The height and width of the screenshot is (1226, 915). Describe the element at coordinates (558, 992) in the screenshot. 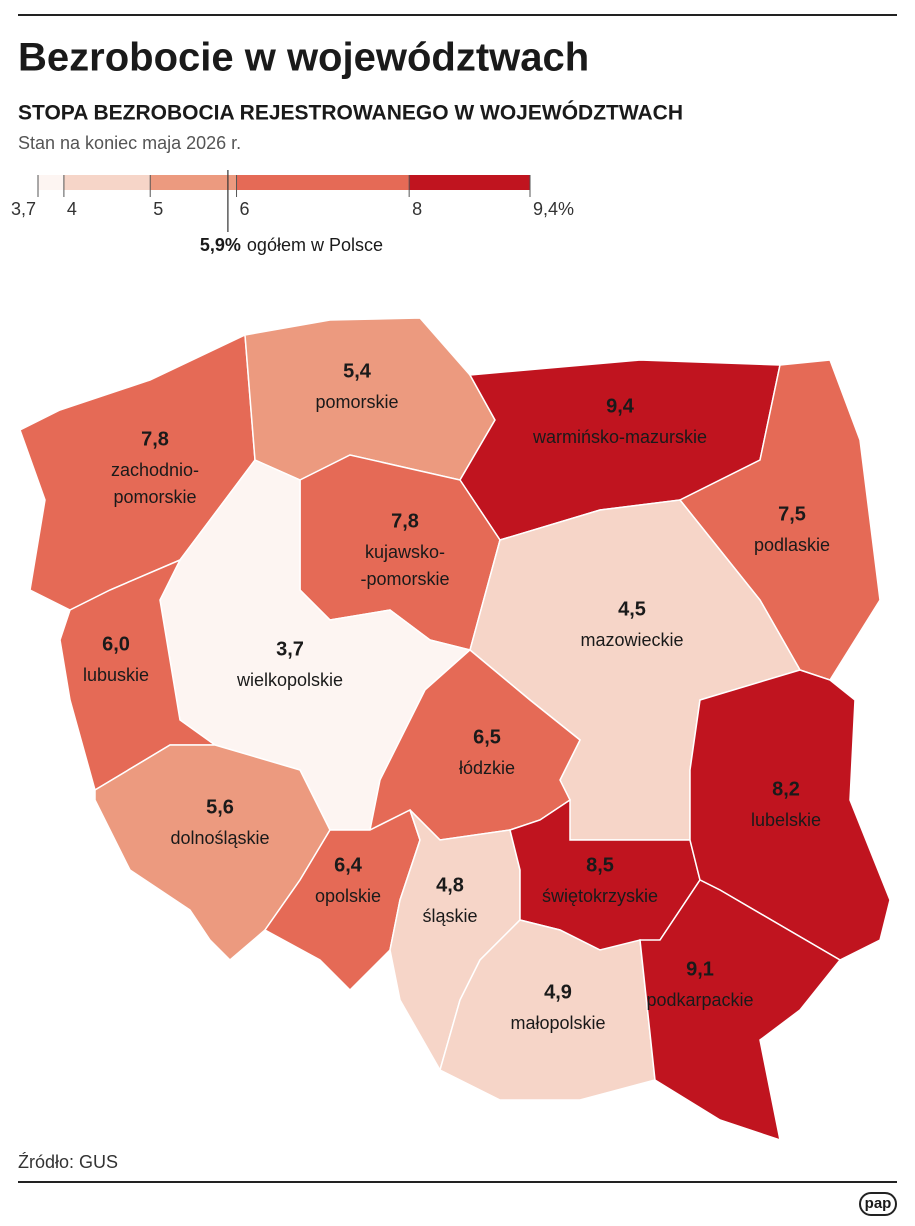

I see `region-value: 4,9` at that location.